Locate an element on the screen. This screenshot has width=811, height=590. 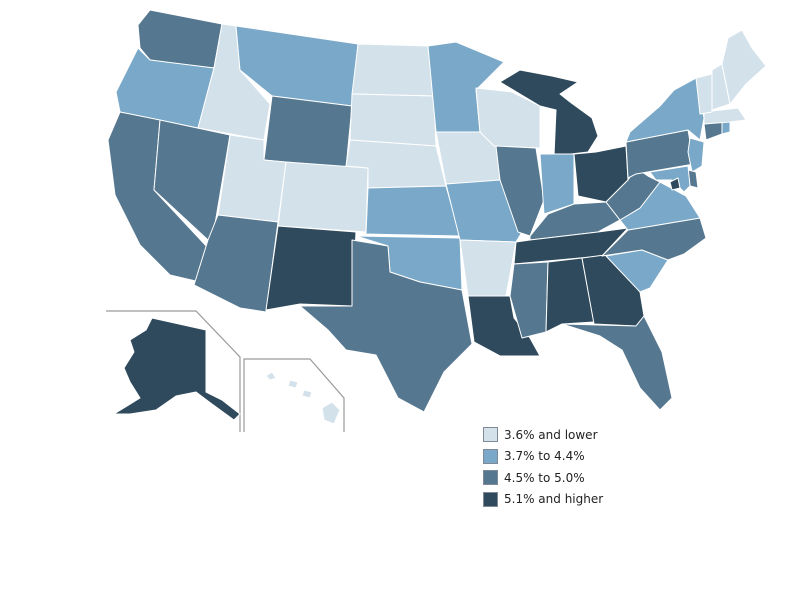
state-dc is located at coordinates (675, 184).